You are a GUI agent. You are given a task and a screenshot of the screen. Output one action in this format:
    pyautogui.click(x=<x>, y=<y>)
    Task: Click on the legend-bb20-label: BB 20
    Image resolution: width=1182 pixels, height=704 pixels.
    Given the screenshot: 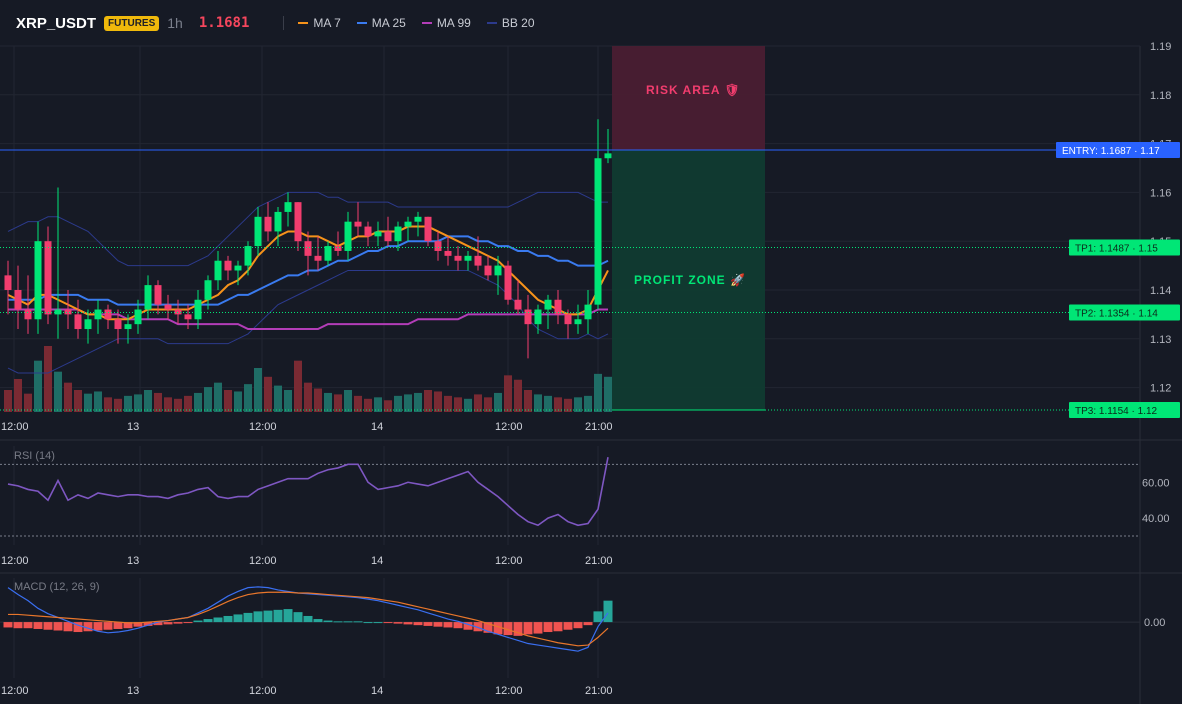 What is the action you would take?
    pyautogui.click(x=518, y=23)
    